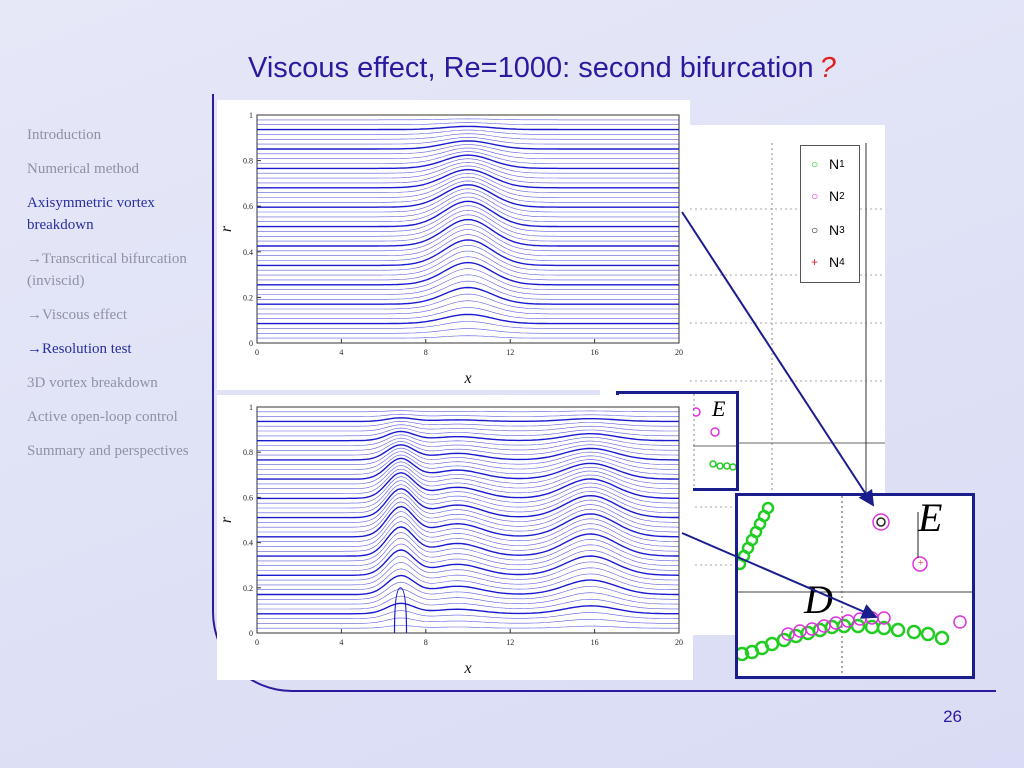 Image resolution: width=1024 pixels, height=768 pixels. What do you see at coordinates (467, 378) in the screenshot?
I see `x-axis-label: x` at bounding box center [467, 378].